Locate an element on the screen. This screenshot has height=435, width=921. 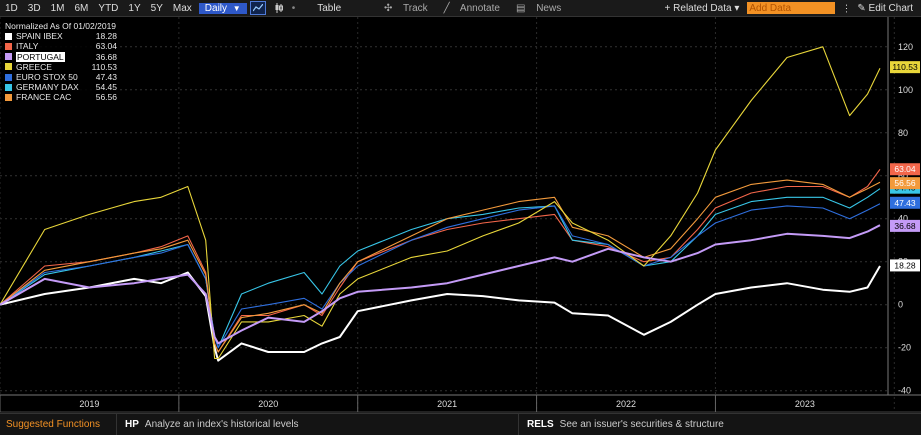
last-value-label: 63.04 is located at coordinates (905, 169).